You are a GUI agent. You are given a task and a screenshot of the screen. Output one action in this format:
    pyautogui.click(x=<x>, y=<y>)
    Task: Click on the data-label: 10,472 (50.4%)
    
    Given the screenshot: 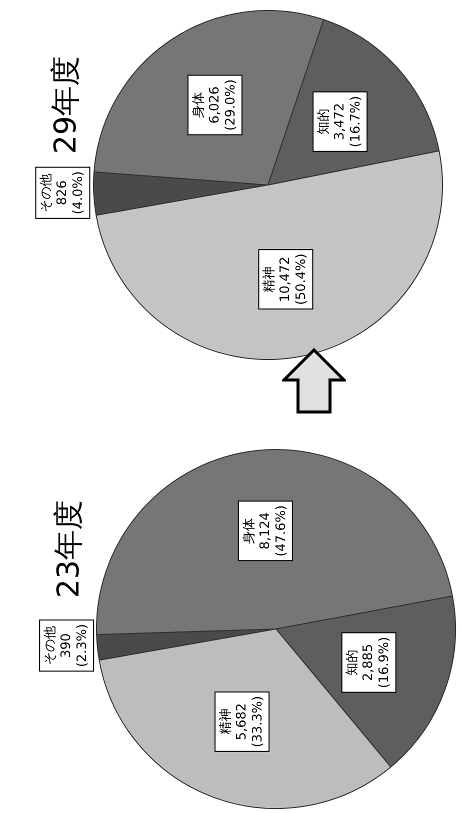 What is the action you would take?
    pyautogui.click(x=294, y=280)
    